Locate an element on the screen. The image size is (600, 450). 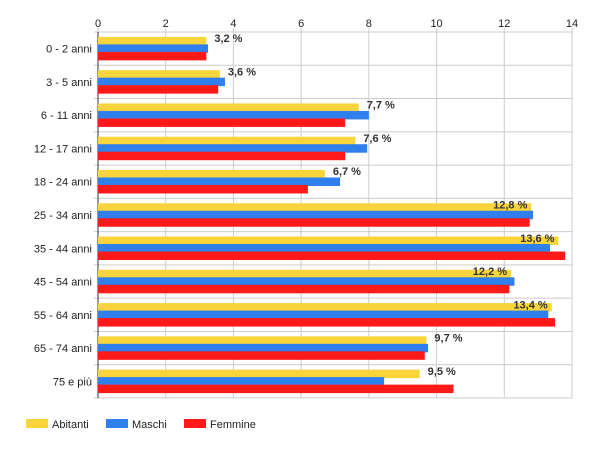
data-label: 9,5 % is located at coordinates (442, 372).